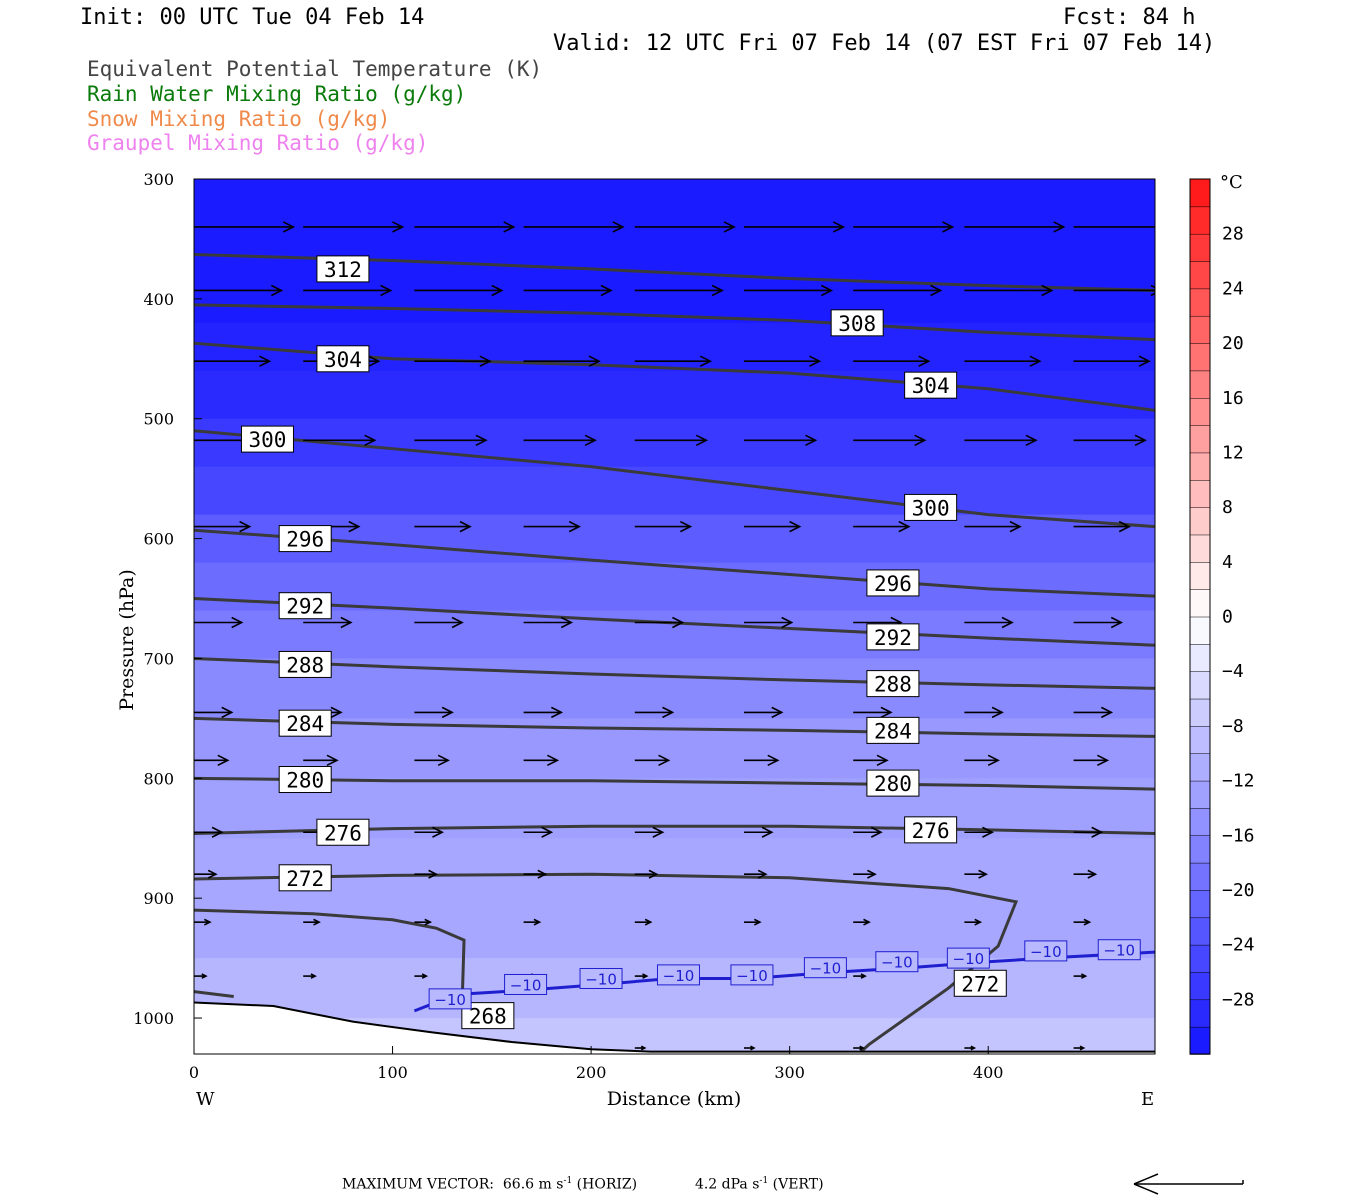  Describe the element at coordinates (158, 778) in the screenshot. I see `y-tick-label: 800` at that location.